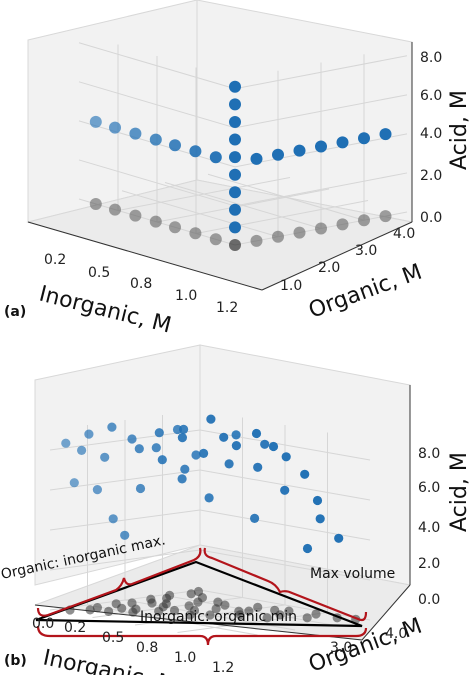 The image size is (474, 675). I want to click on panel-b-z-tick: 4.0, so click(429, 528).